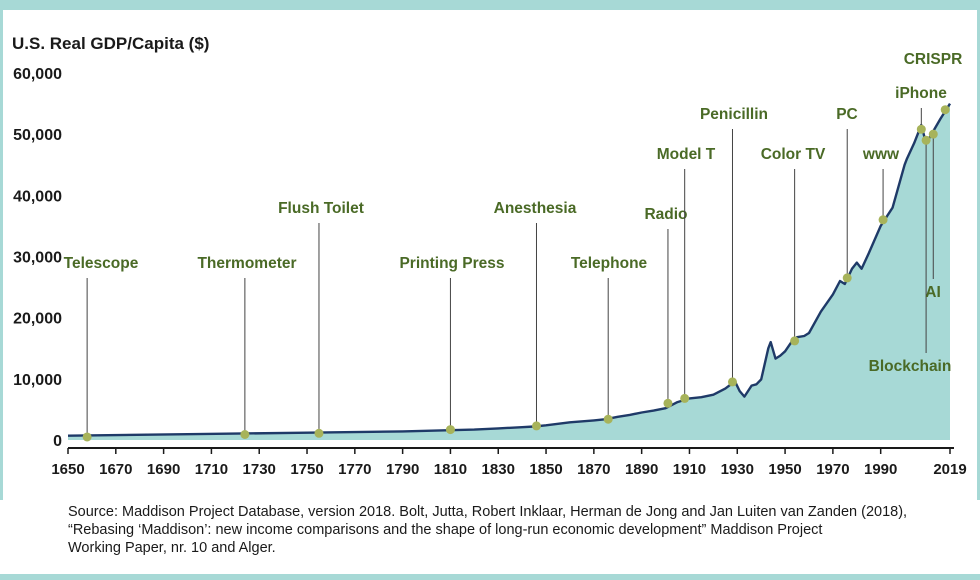  I want to click on right-decorative-rule, so click(978, 255).